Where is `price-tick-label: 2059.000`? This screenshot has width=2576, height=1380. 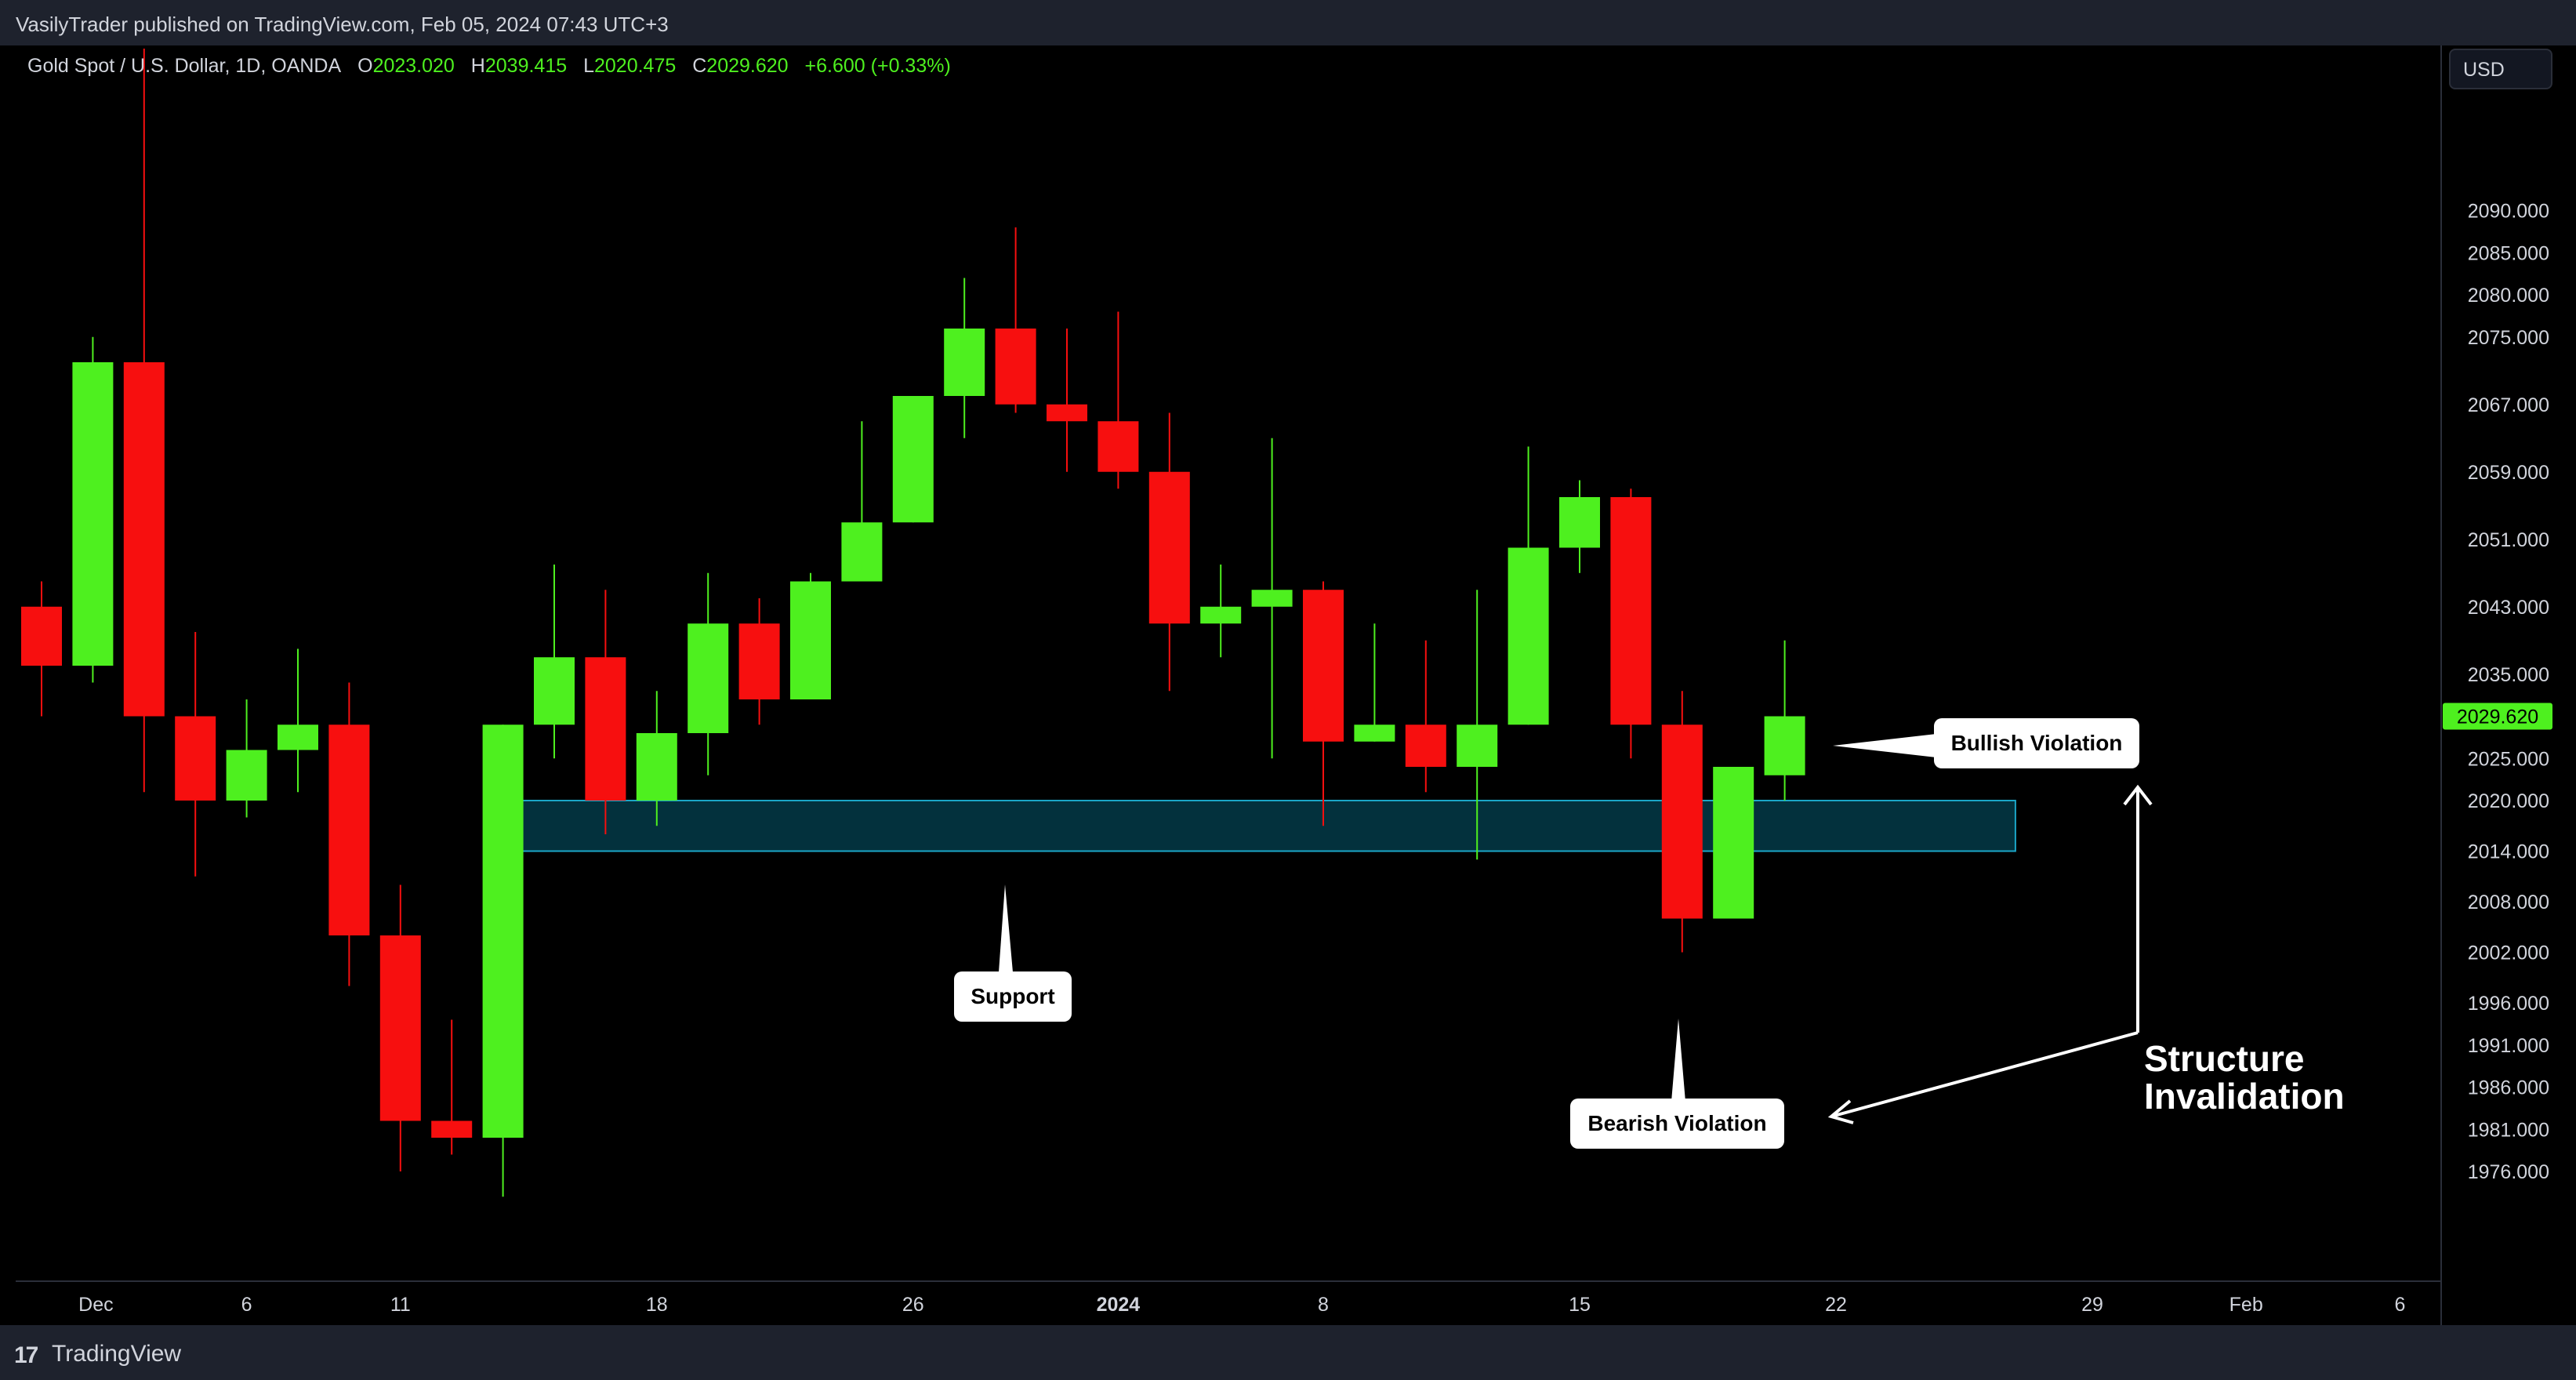 price-tick-label: 2059.000 is located at coordinates (2508, 473).